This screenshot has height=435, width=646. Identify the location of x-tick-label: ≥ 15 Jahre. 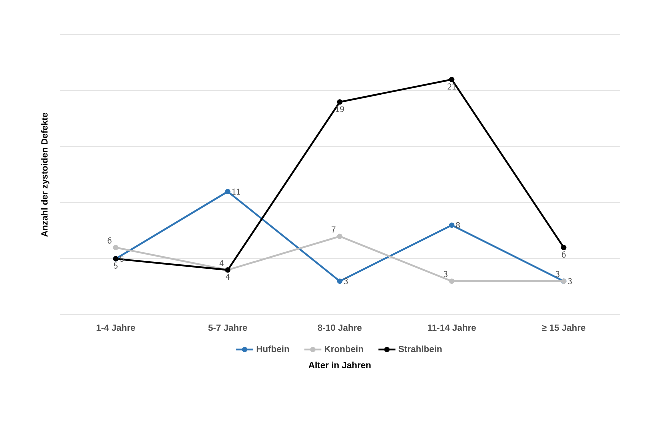
(564, 328).